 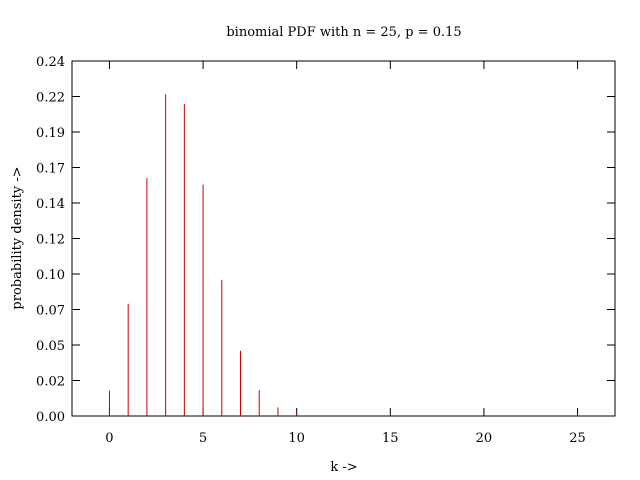 I want to click on x-axis-label: k ->, so click(x=343, y=467).